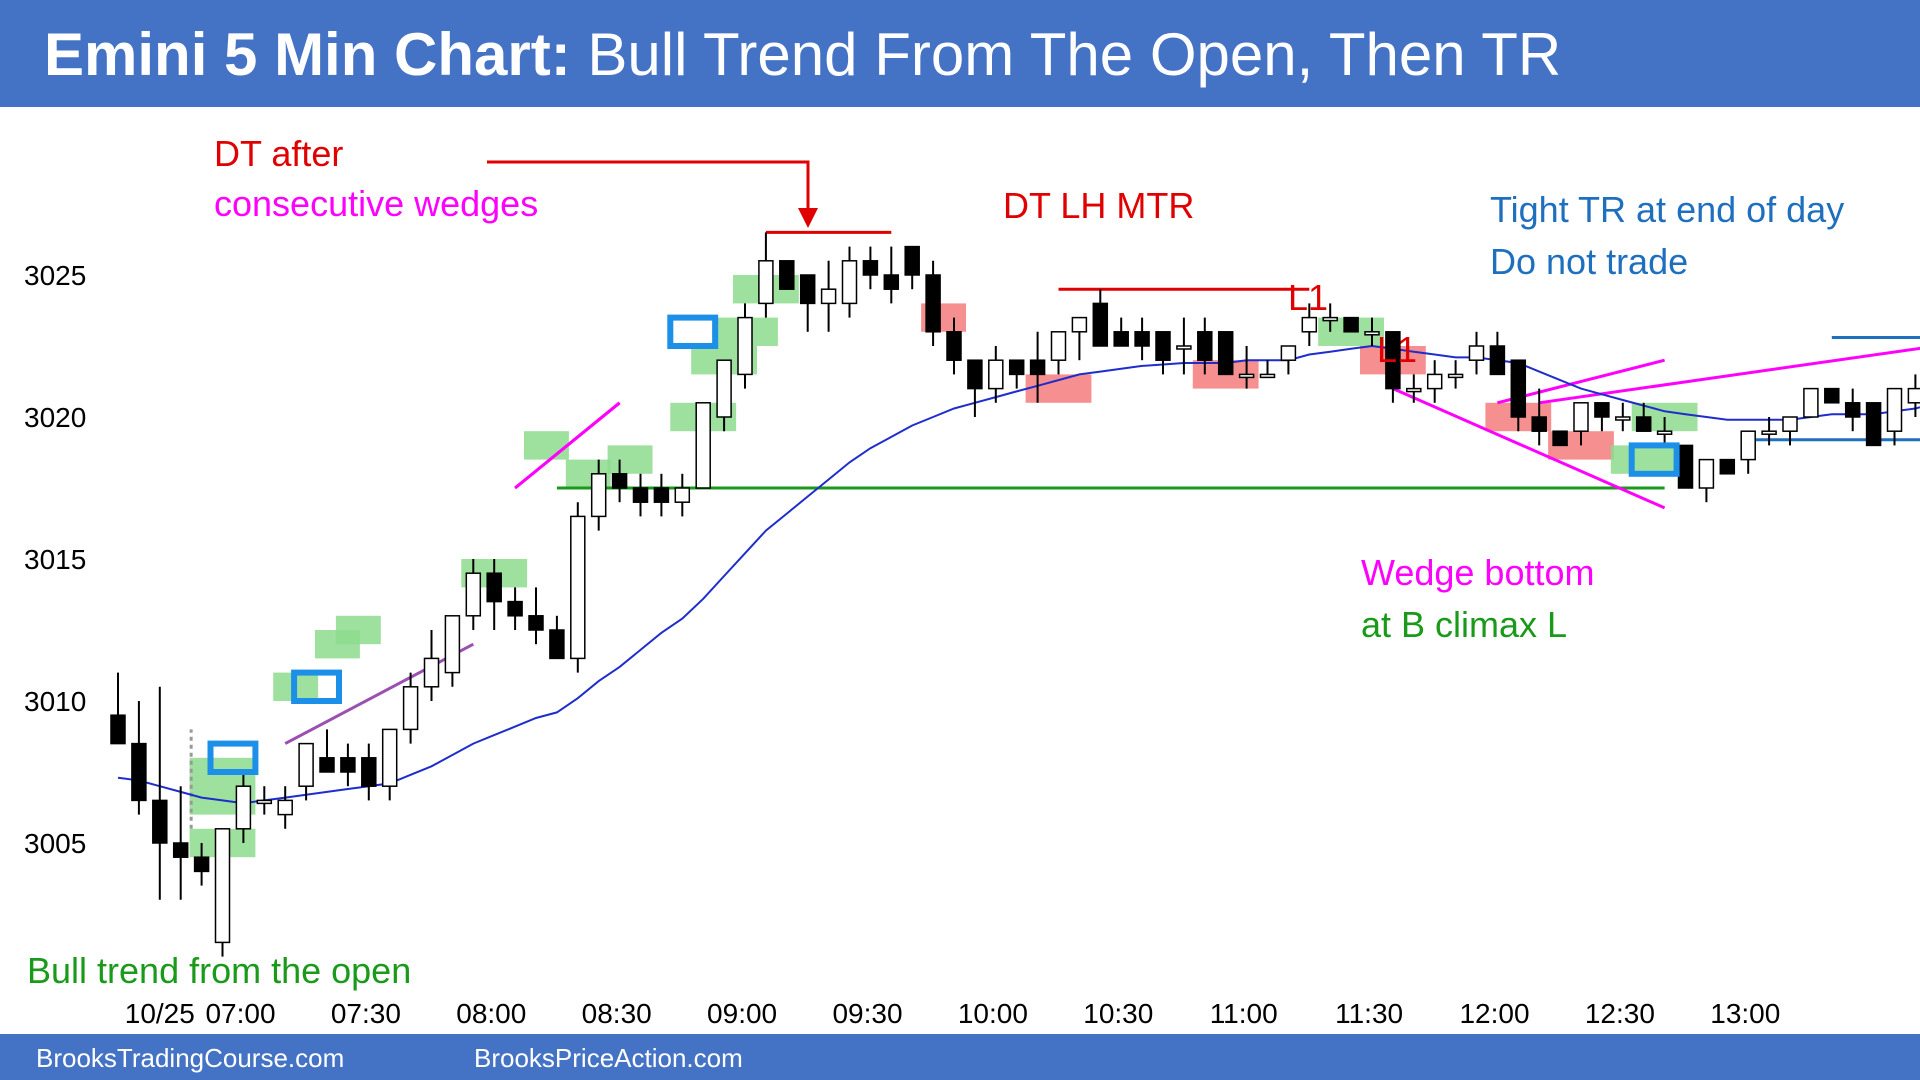 The width and height of the screenshot is (1920, 1080). I want to click on x-tick-label-1: 07:00, so click(240, 1013).